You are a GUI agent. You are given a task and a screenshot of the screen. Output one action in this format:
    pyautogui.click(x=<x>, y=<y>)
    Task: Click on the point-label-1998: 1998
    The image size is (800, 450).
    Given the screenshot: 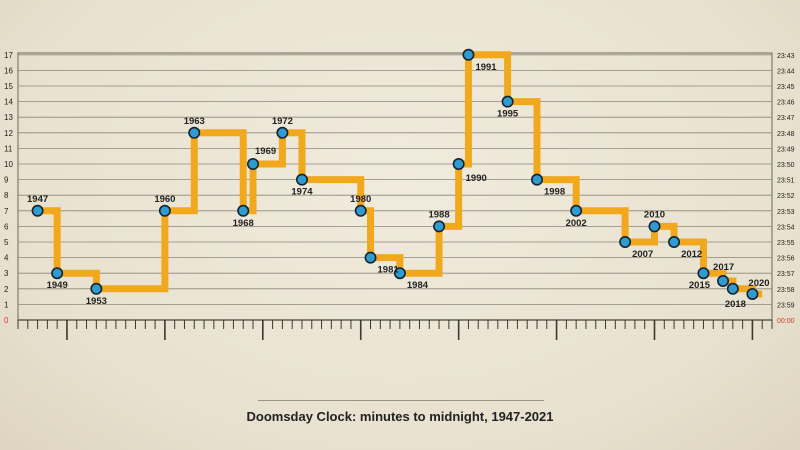 What is the action you would take?
    pyautogui.click(x=554, y=192)
    